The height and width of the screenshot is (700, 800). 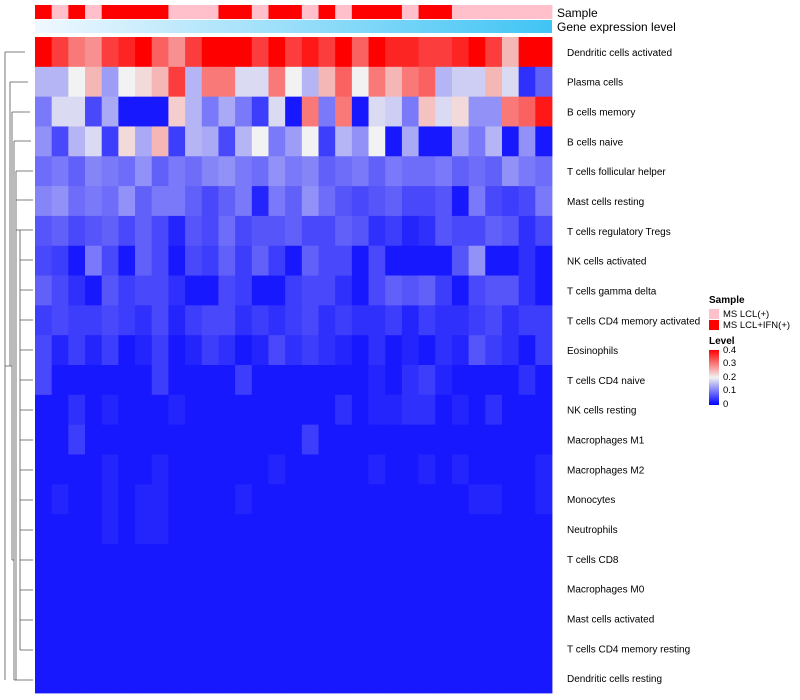 What do you see at coordinates (714, 314) in the screenshot?
I see `legend-swatch-ms-lcl` at bounding box center [714, 314].